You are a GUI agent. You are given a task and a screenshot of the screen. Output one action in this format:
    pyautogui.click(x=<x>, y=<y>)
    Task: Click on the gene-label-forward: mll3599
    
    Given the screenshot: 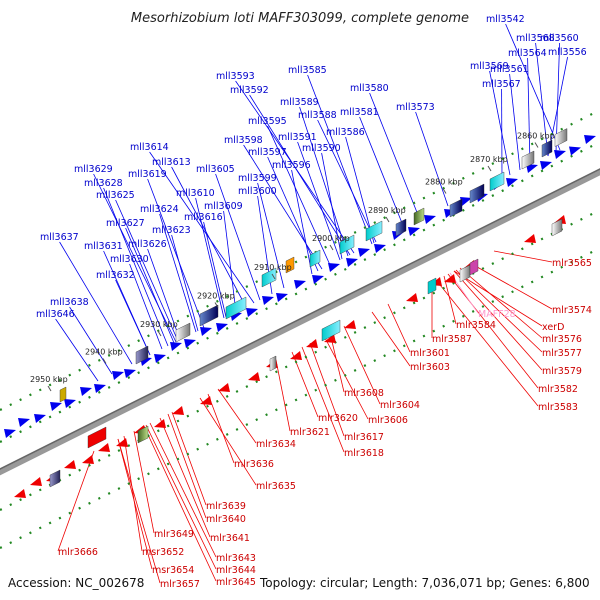 What is the action you would take?
    pyautogui.click(x=257, y=178)
    